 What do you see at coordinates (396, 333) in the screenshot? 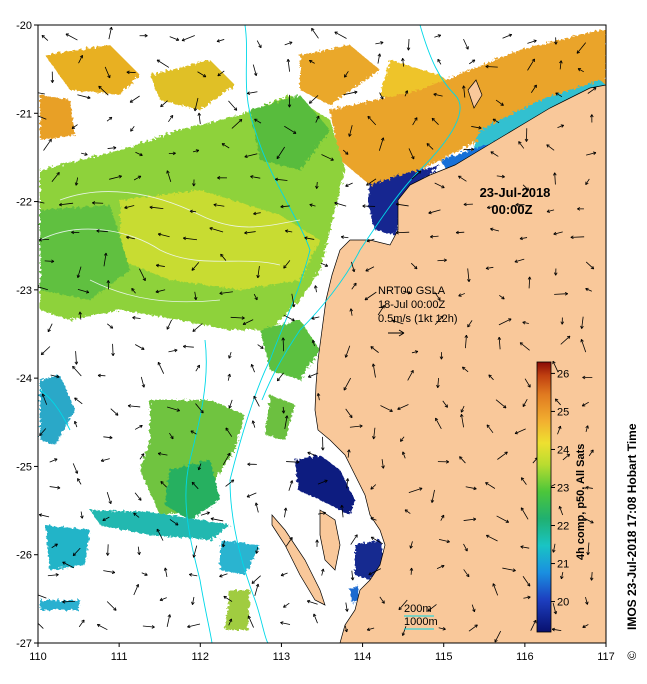
I see `vector-scale-arrow` at bounding box center [396, 333].